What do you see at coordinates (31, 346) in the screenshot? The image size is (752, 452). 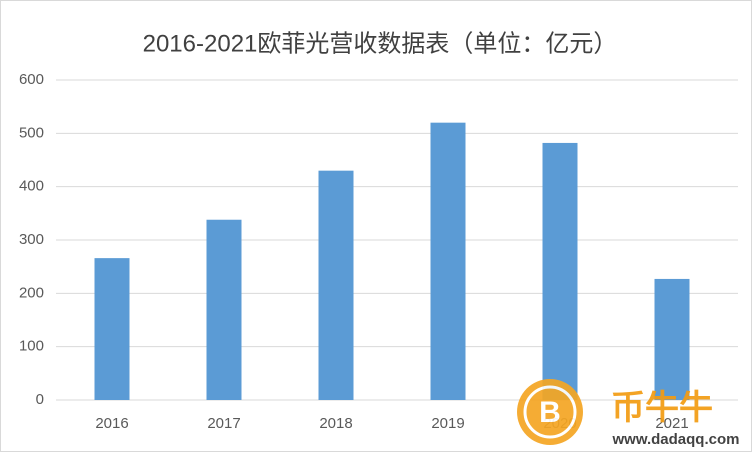 I see `y-tick-label: 100` at bounding box center [31, 346].